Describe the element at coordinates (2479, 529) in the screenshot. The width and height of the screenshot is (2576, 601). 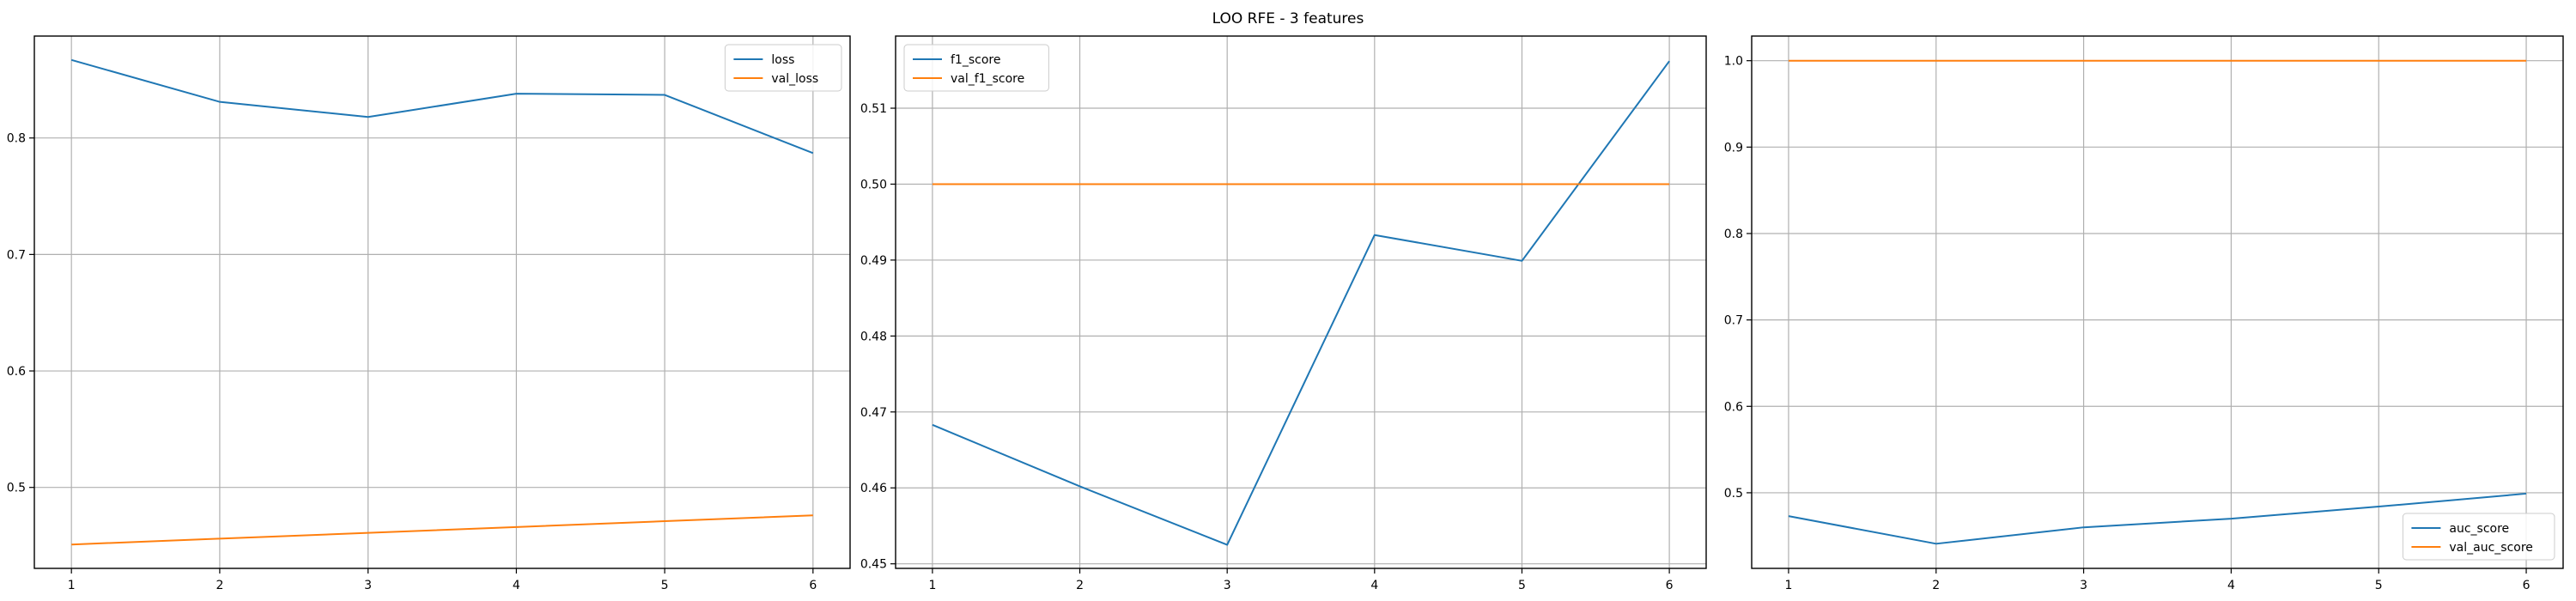
I see `legend-label-auc-score: auc_score` at that location.